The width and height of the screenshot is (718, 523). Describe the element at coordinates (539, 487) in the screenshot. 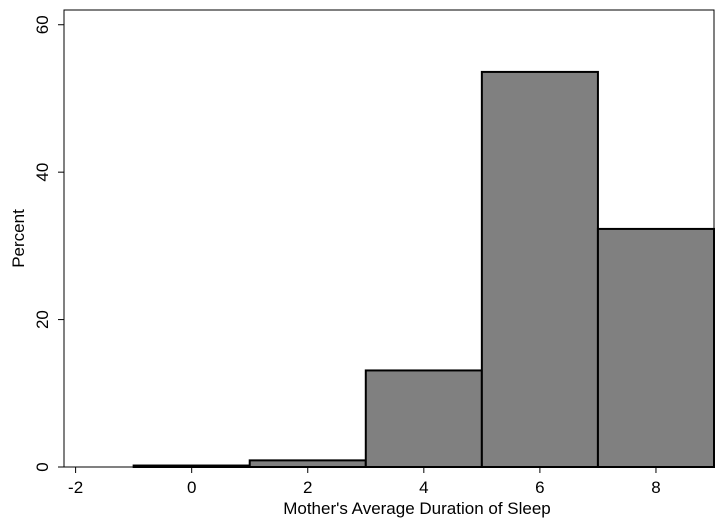

I see `x-tick-label: 6` at that location.